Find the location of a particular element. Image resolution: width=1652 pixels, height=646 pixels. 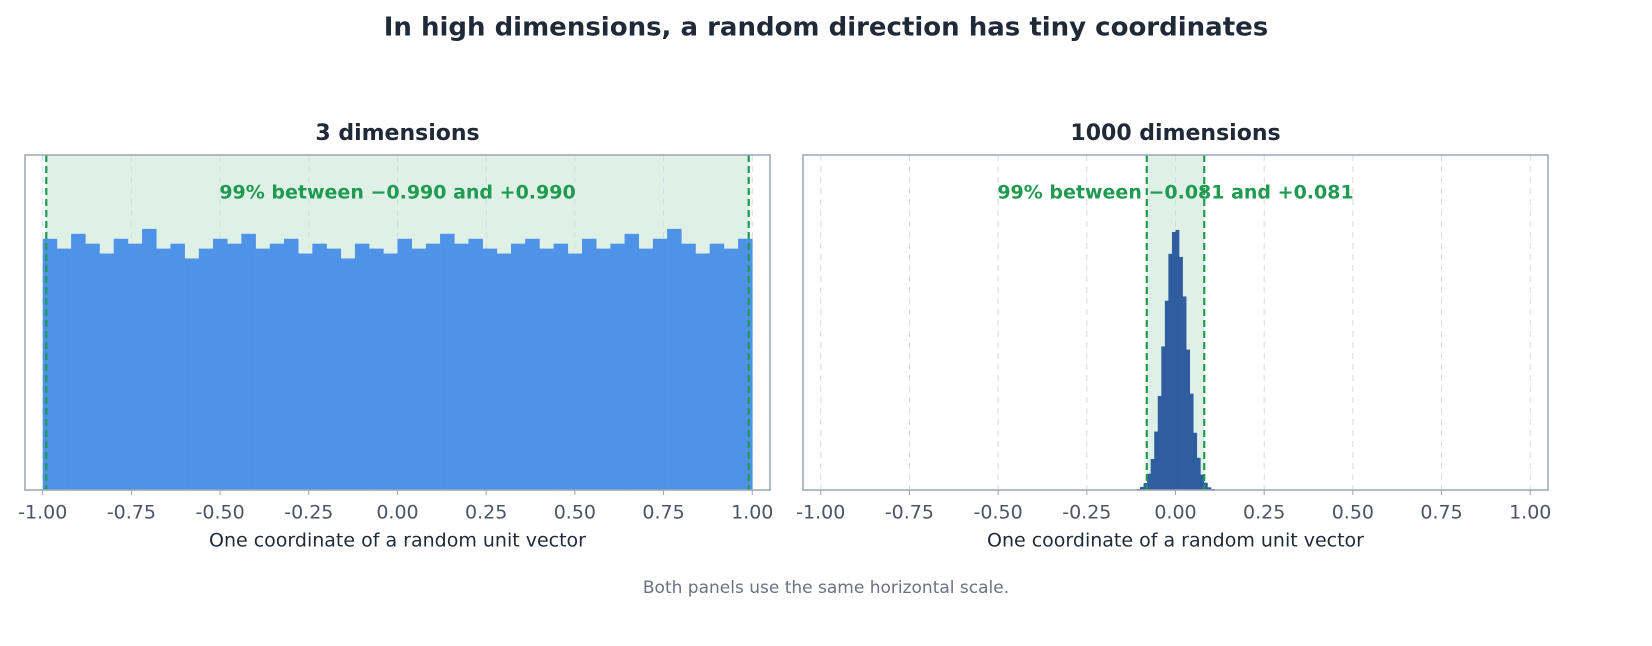

band-annotation: 99% between −0.081 and +0.081 is located at coordinates (1175, 193).